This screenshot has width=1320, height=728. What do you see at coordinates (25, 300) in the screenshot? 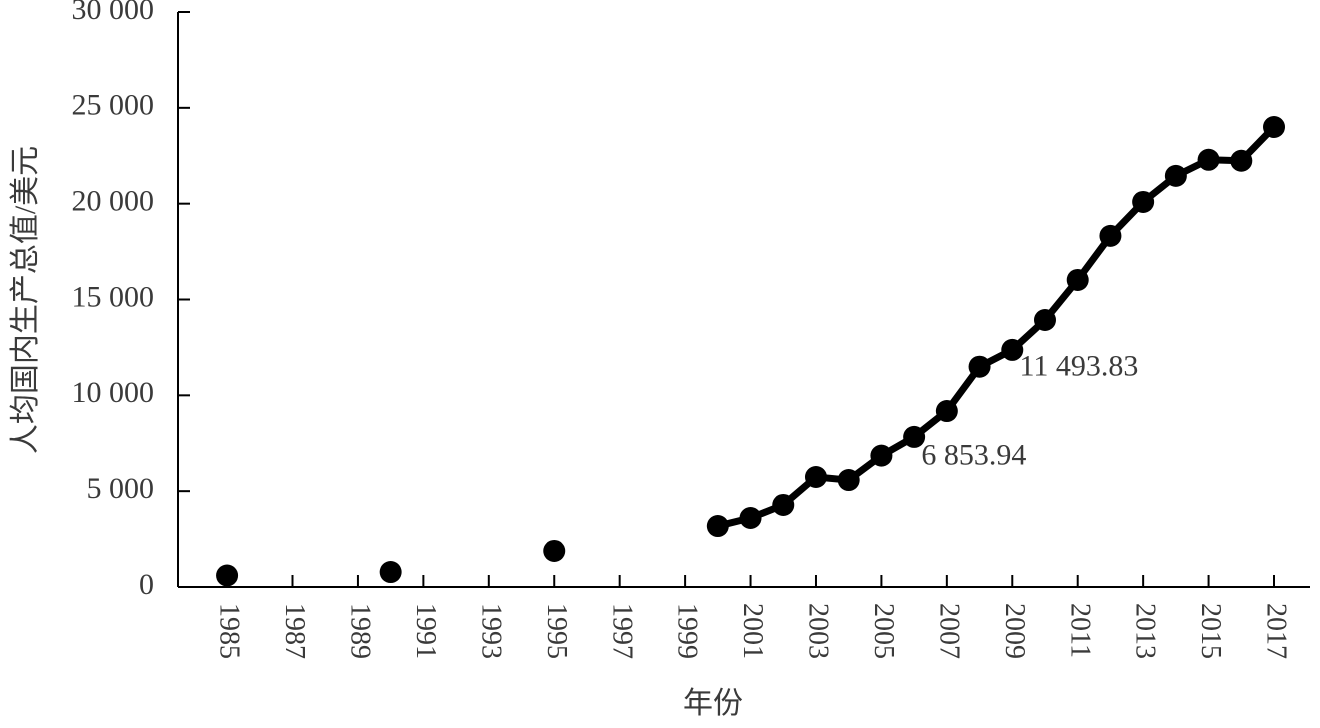
I see `y-axis-label: 人均国内生产总值/美元` at bounding box center [25, 300].